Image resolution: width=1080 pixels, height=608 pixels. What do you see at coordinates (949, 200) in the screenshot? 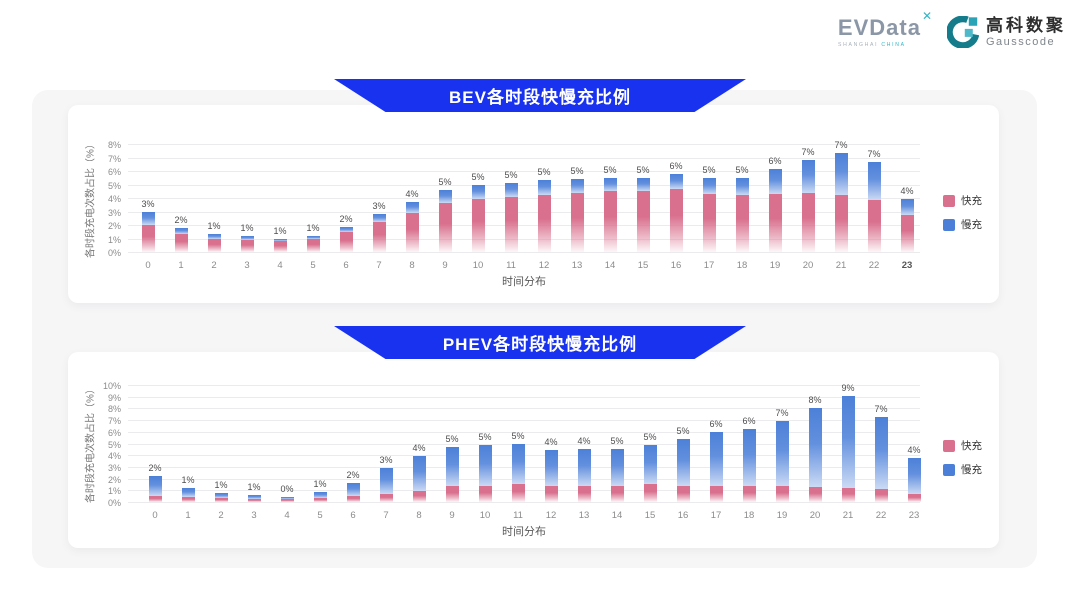
I see `fast-charge-swatch` at bounding box center [949, 200].